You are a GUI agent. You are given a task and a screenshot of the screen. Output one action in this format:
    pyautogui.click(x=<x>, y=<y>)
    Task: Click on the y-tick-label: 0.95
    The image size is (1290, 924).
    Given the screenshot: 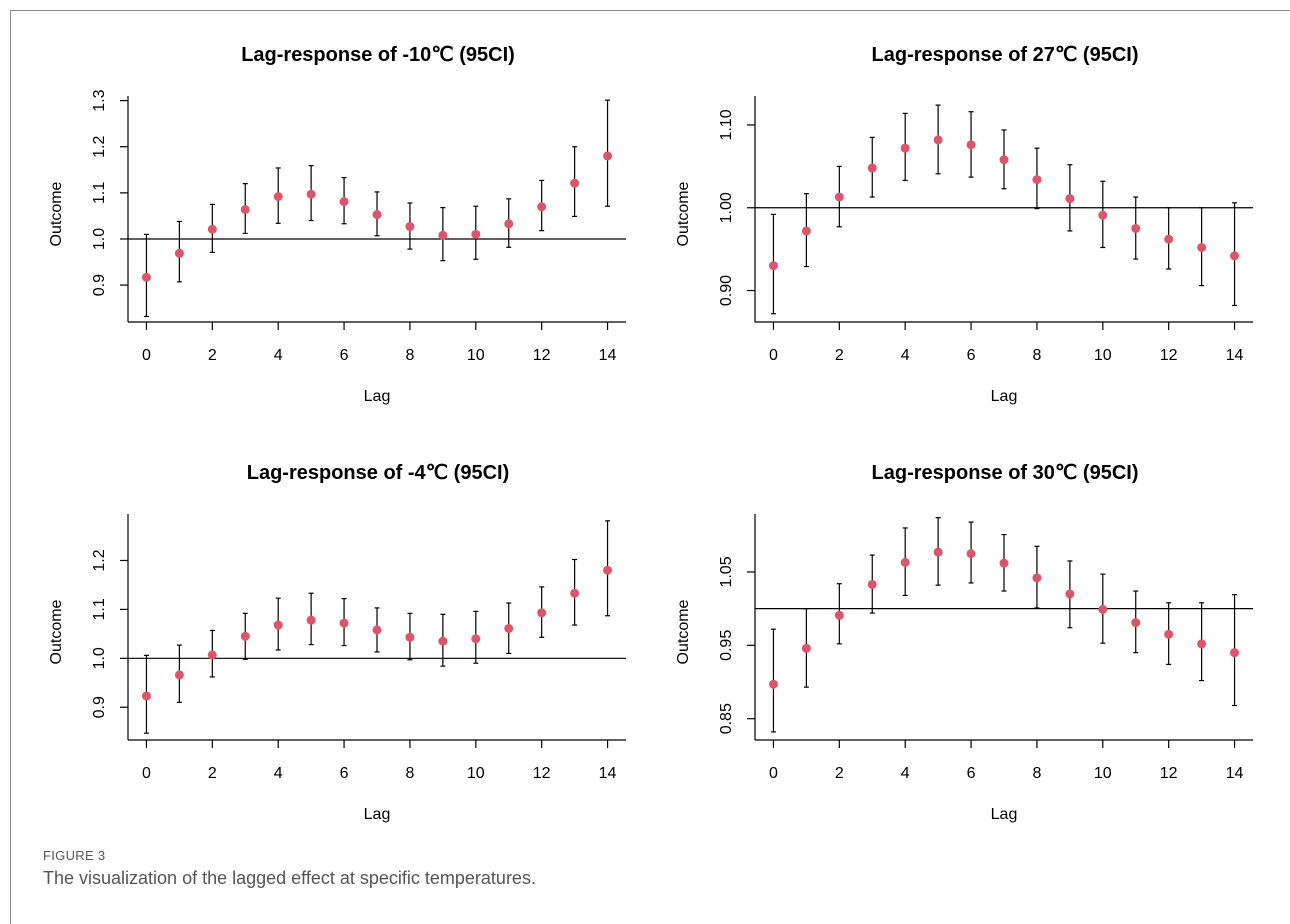 What is the action you would take?
    pyautogui.click(x=726, y=645)
    